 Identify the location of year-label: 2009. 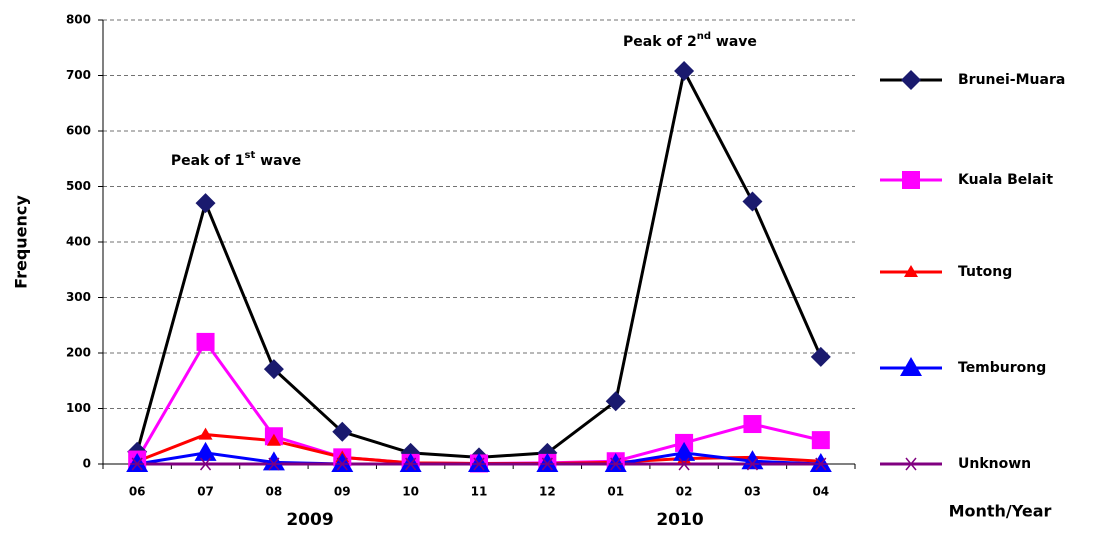
(309, 520).